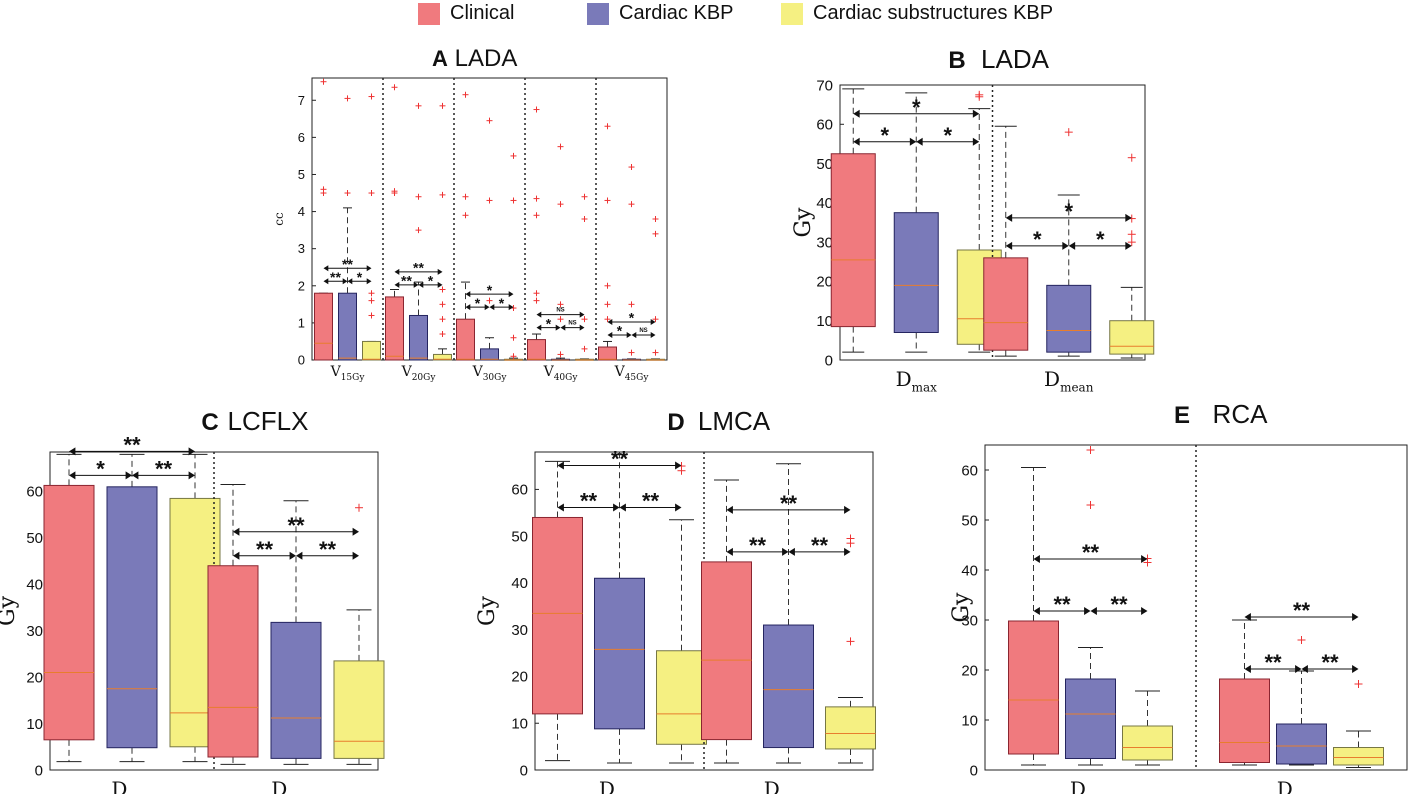 Image resolution: width=1417 pixels, height=794 pixels. What do you see at coordinates (969, 520) in the screenshot?
I see `y-tick-label: 50` at bounding box center [969, 520].